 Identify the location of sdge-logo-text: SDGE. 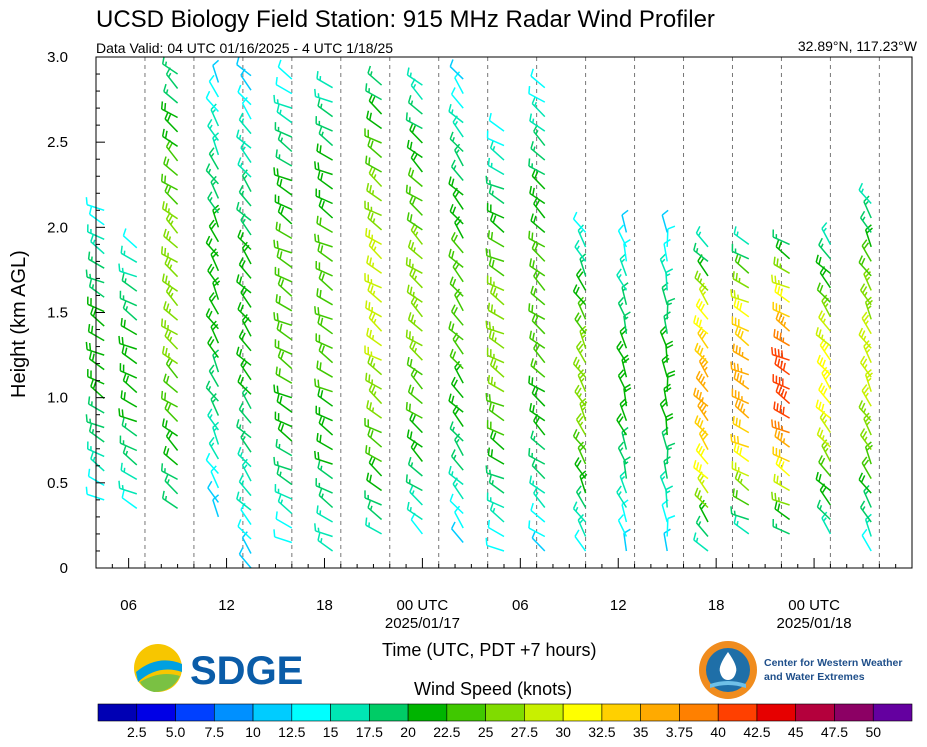
(246, 671).